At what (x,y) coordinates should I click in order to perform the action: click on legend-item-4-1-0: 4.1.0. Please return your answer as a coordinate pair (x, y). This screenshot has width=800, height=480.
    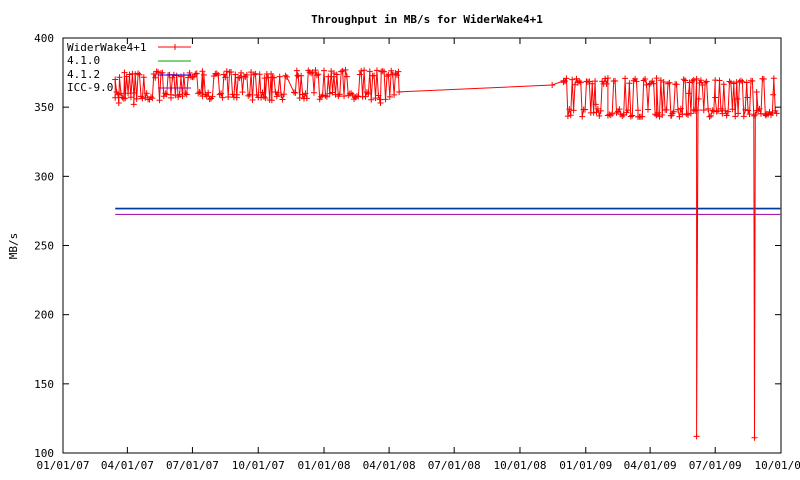
    Looking at the image, I should click on (129, 60).